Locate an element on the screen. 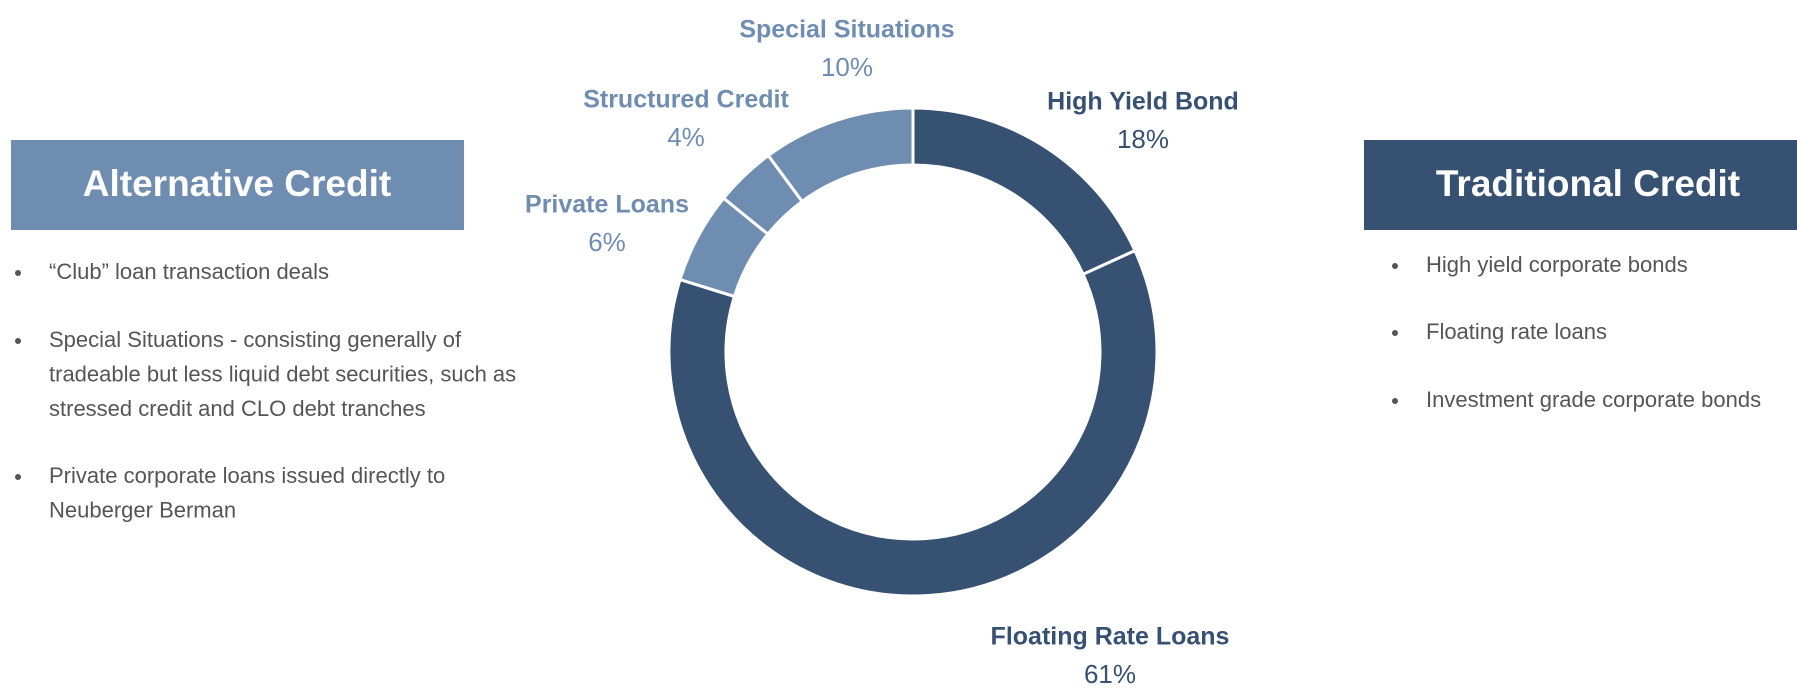 The width and height of the screenshot is (1797, 690). slice-value-label: 10% is located at coordinates (847, 67).